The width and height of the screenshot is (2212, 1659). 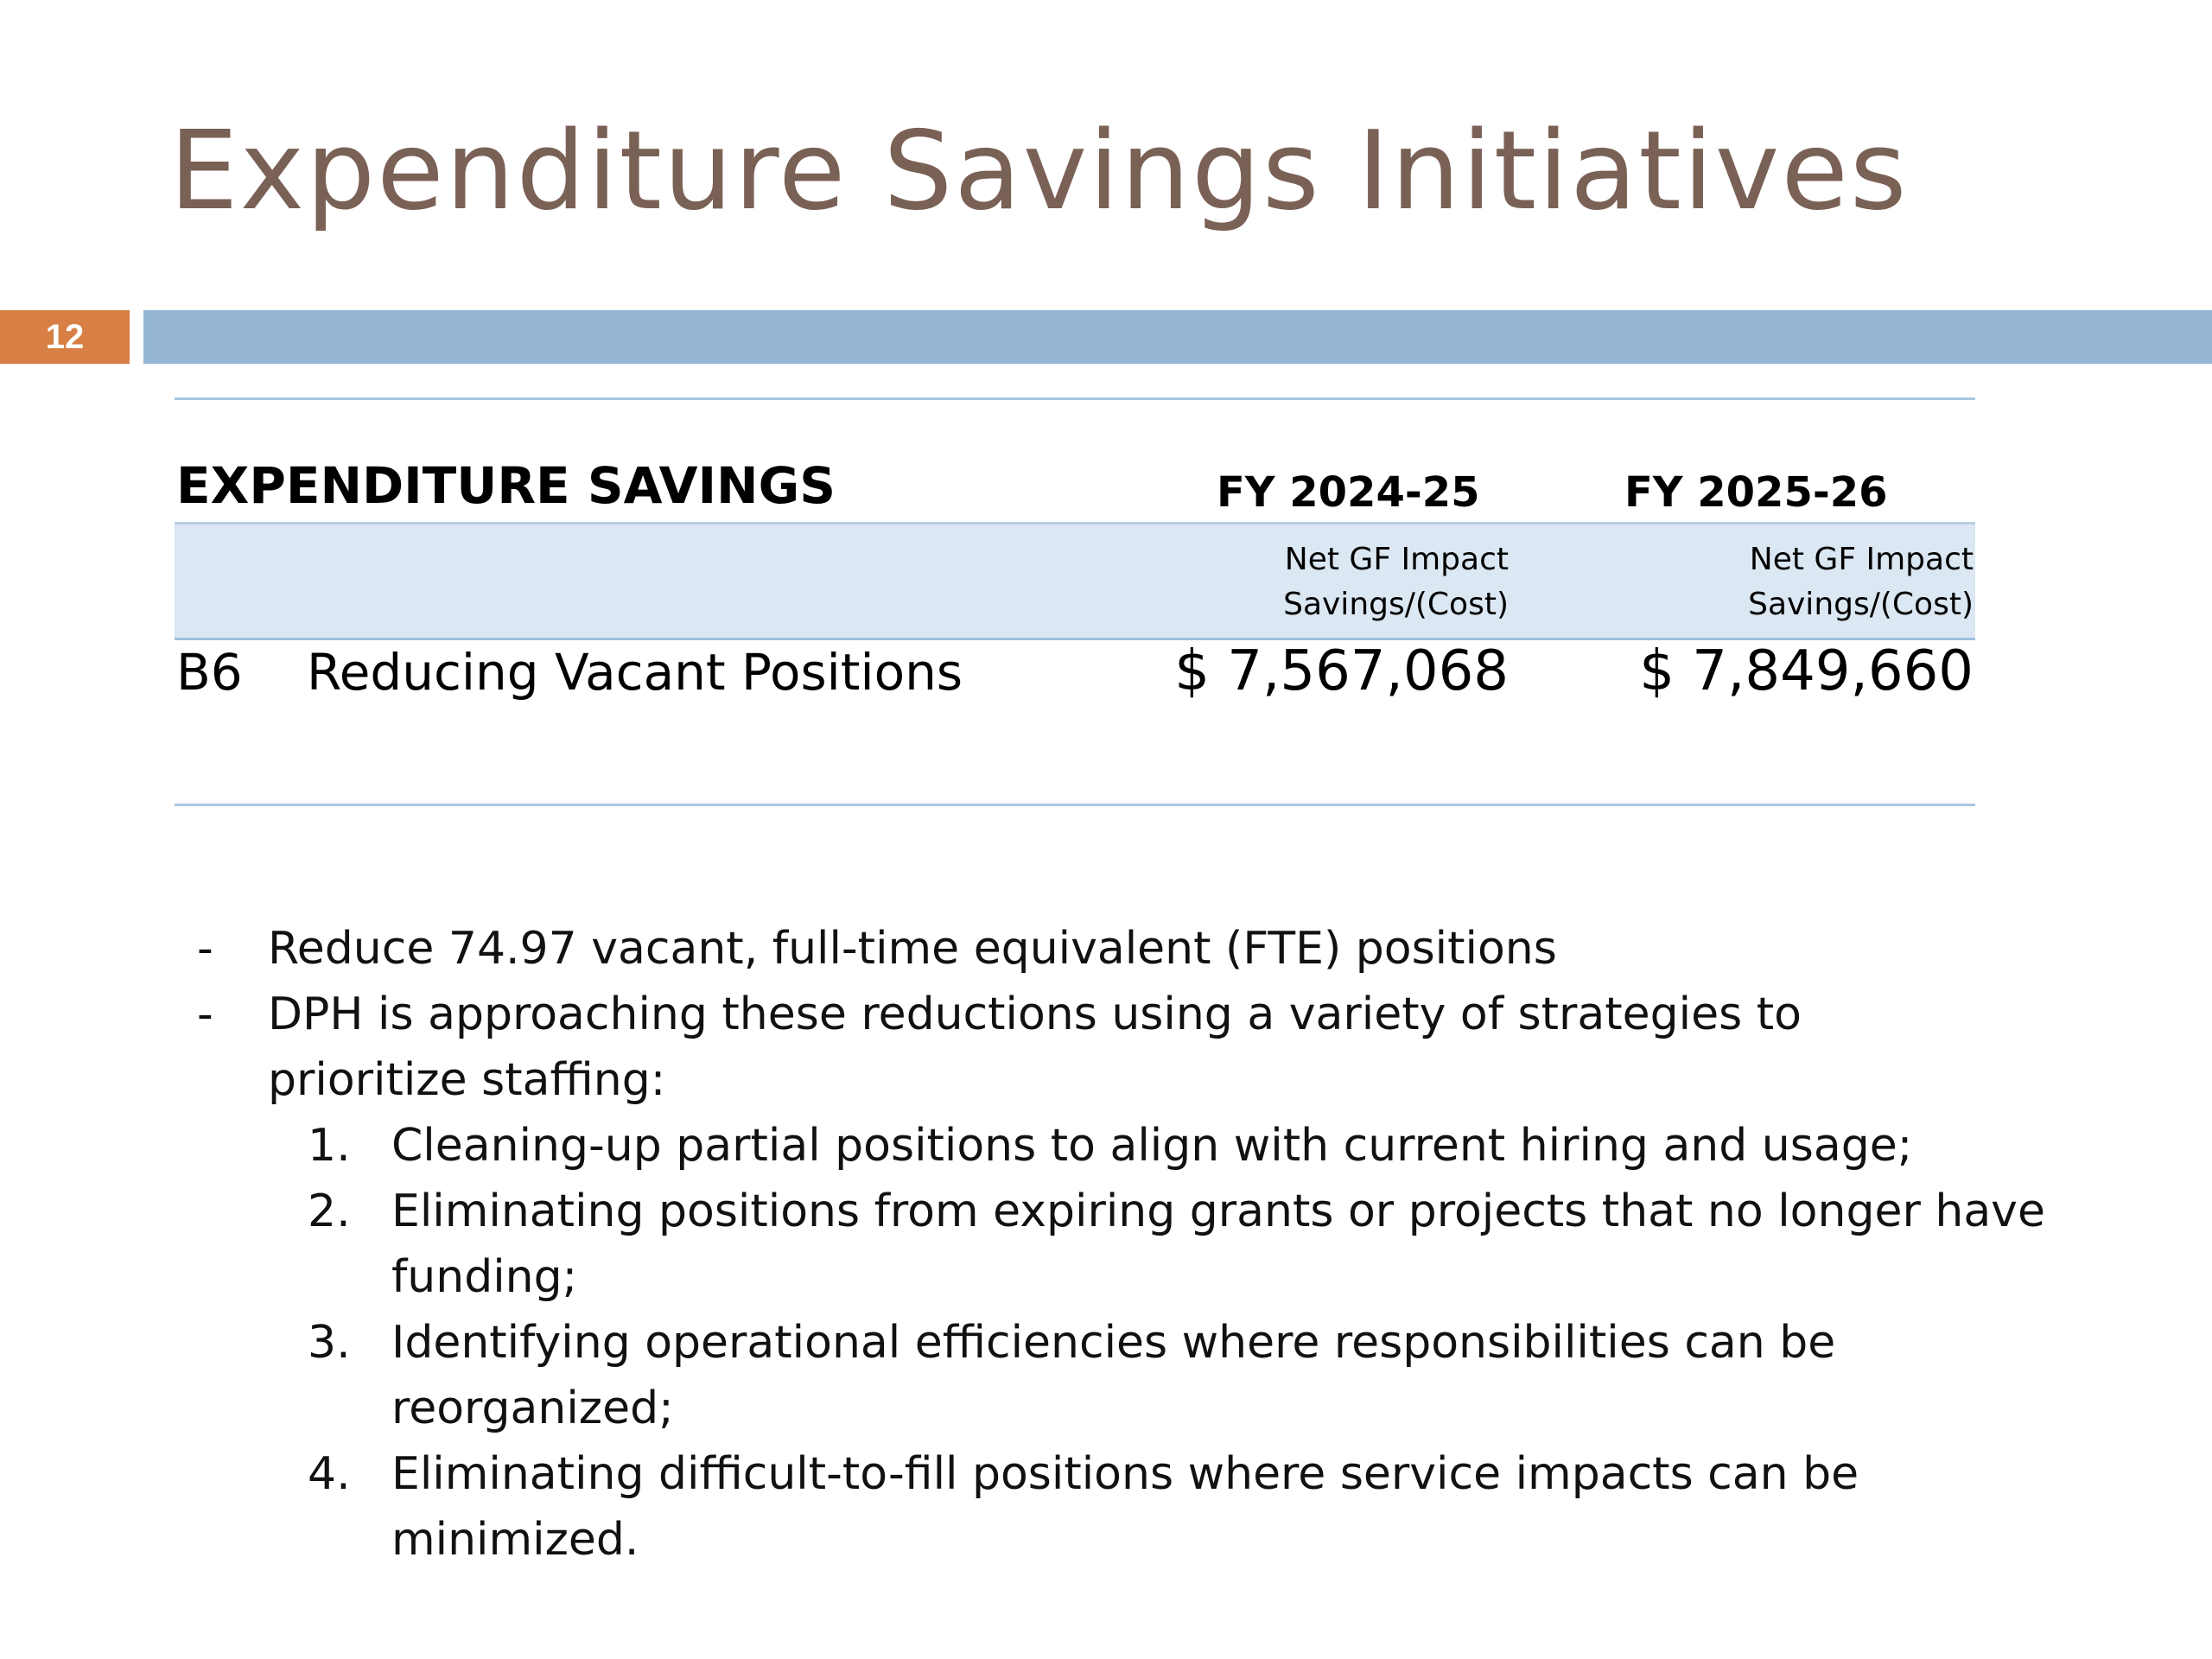 I want to click on subheader-fy2526: Net GF Impact Savings/(Cost), so click(x=1818, y=582).